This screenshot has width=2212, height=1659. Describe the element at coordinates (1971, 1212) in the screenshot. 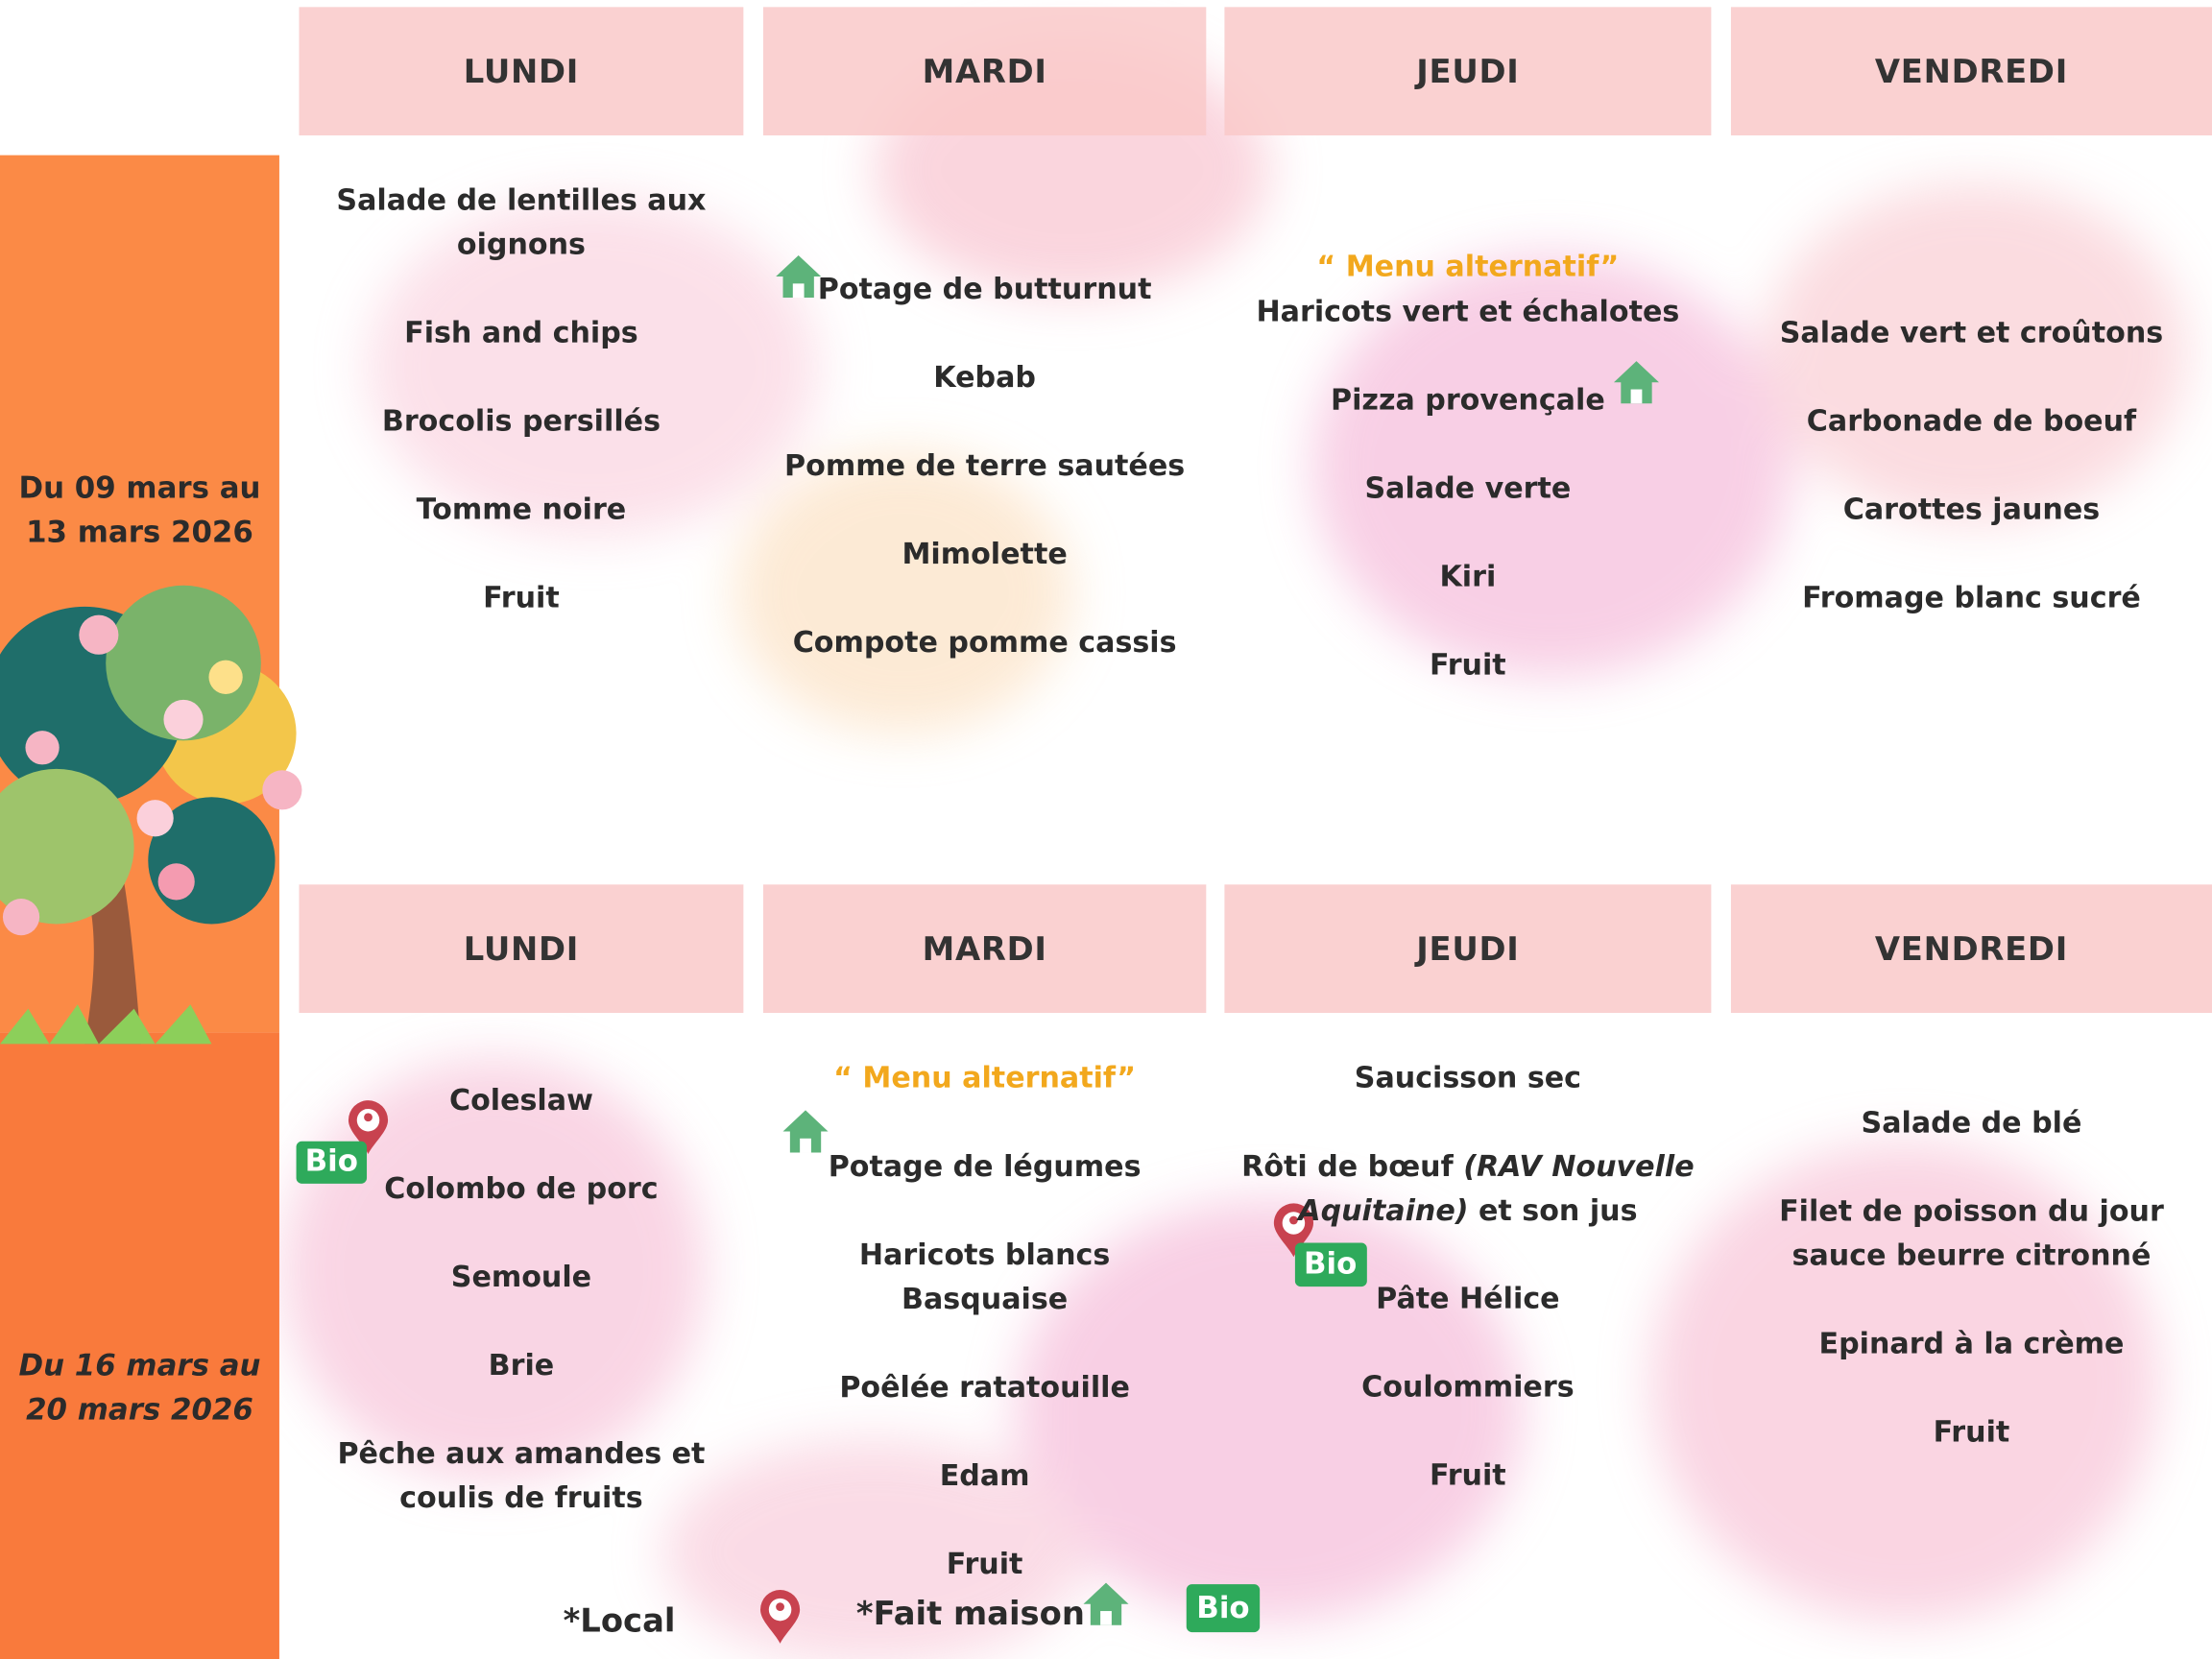

I see `menu-item: Filet de poisson du jour` at that location.